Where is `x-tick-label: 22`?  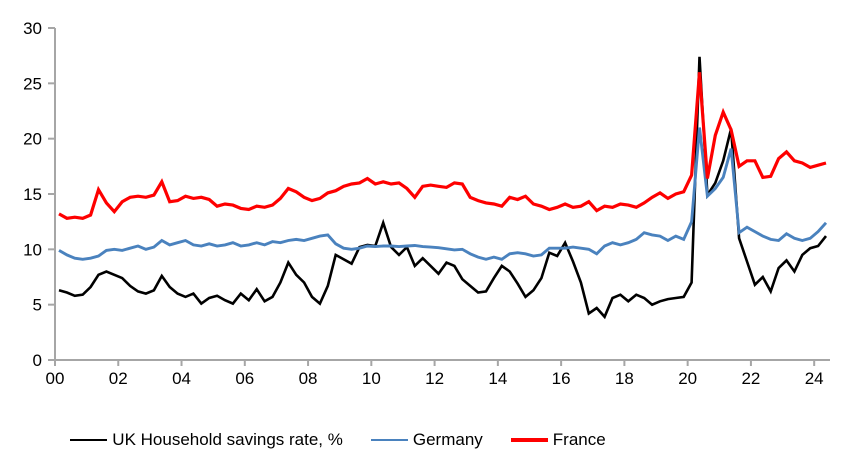
x-tick-label: 22 is located at coordinates (750, 378).